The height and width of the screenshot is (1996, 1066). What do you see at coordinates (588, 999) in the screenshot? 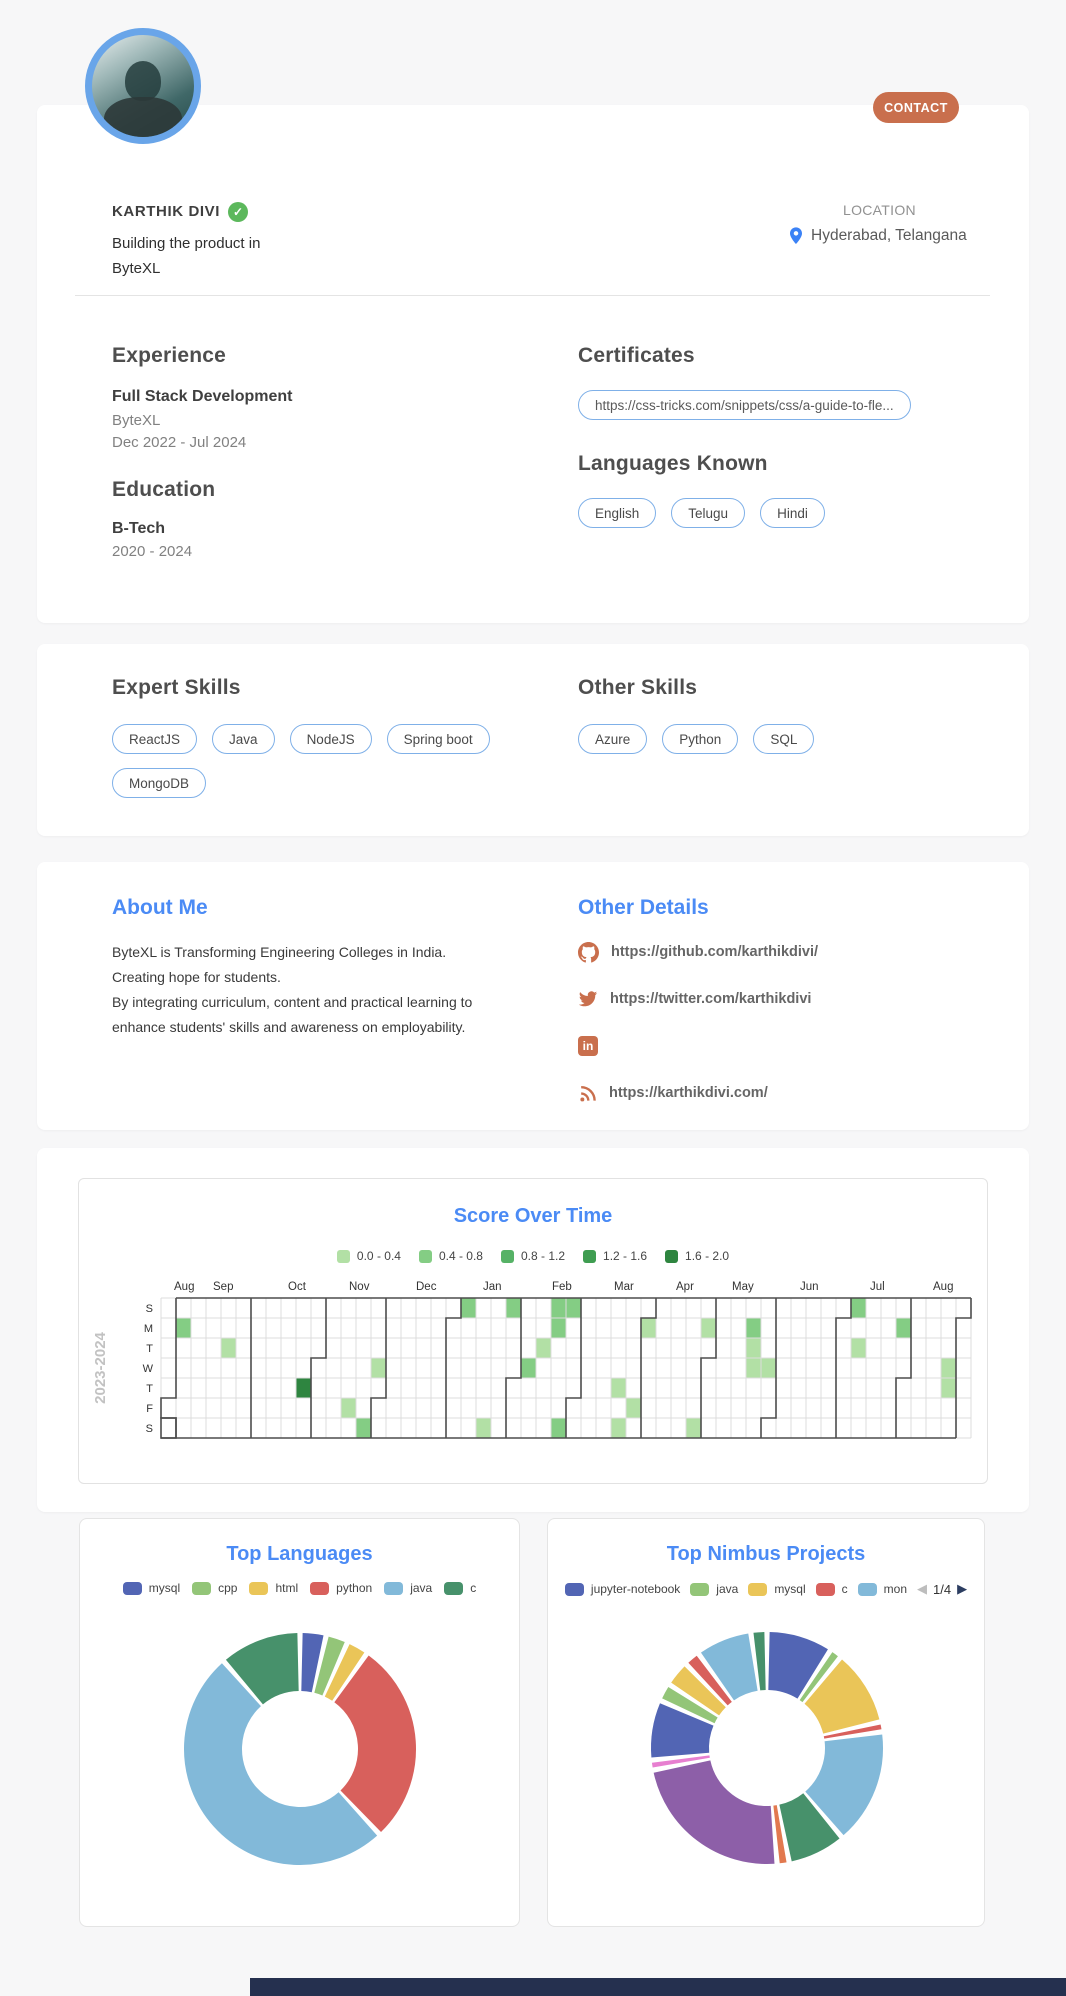
I see `twitter-icon` at bounding box center [588, 999].